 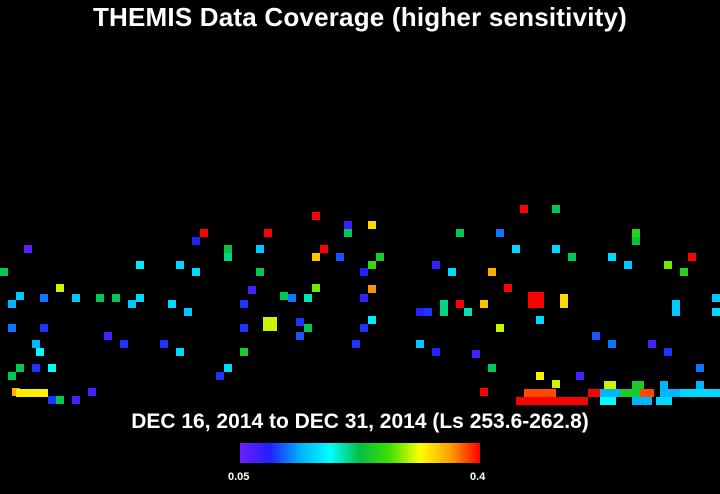 What do you see at coordinates (360, 453) in the screenshot?
I see `colorbar` at bounding box center [360, 453].